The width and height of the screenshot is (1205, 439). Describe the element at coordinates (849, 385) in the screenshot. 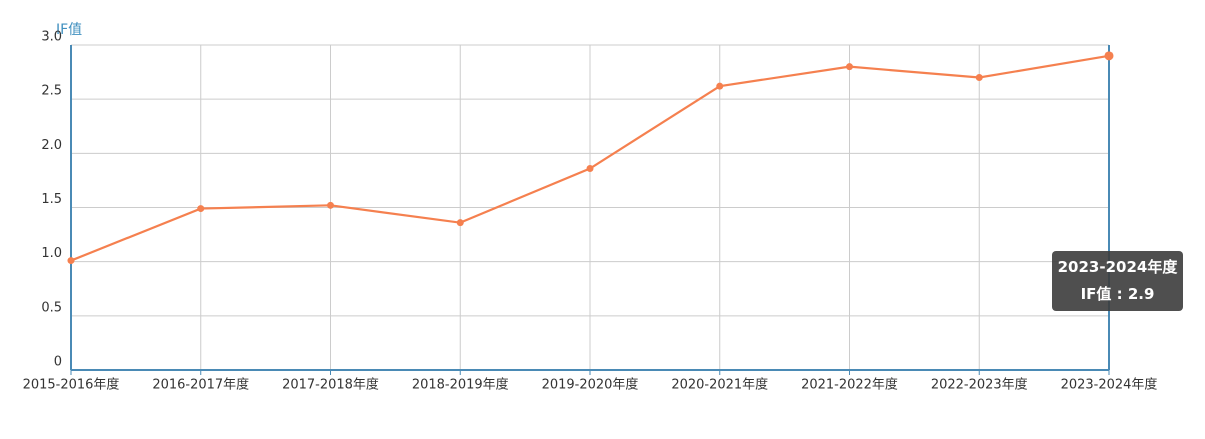

I see `x-tick-label: 2021-2022年度` at that location.